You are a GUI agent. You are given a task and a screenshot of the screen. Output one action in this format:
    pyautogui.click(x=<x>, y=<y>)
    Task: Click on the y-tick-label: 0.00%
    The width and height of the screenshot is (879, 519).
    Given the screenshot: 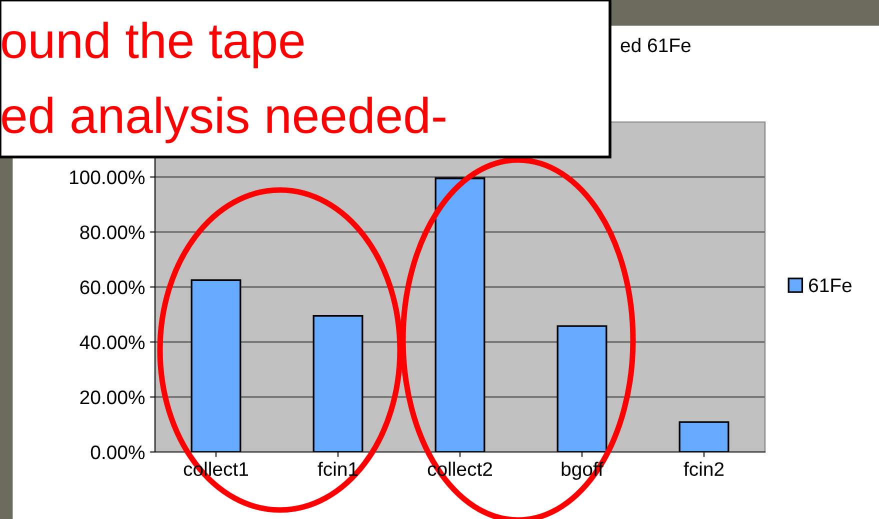 What is the action you would take?
    pyautogui.click(x=117, y=452)
    